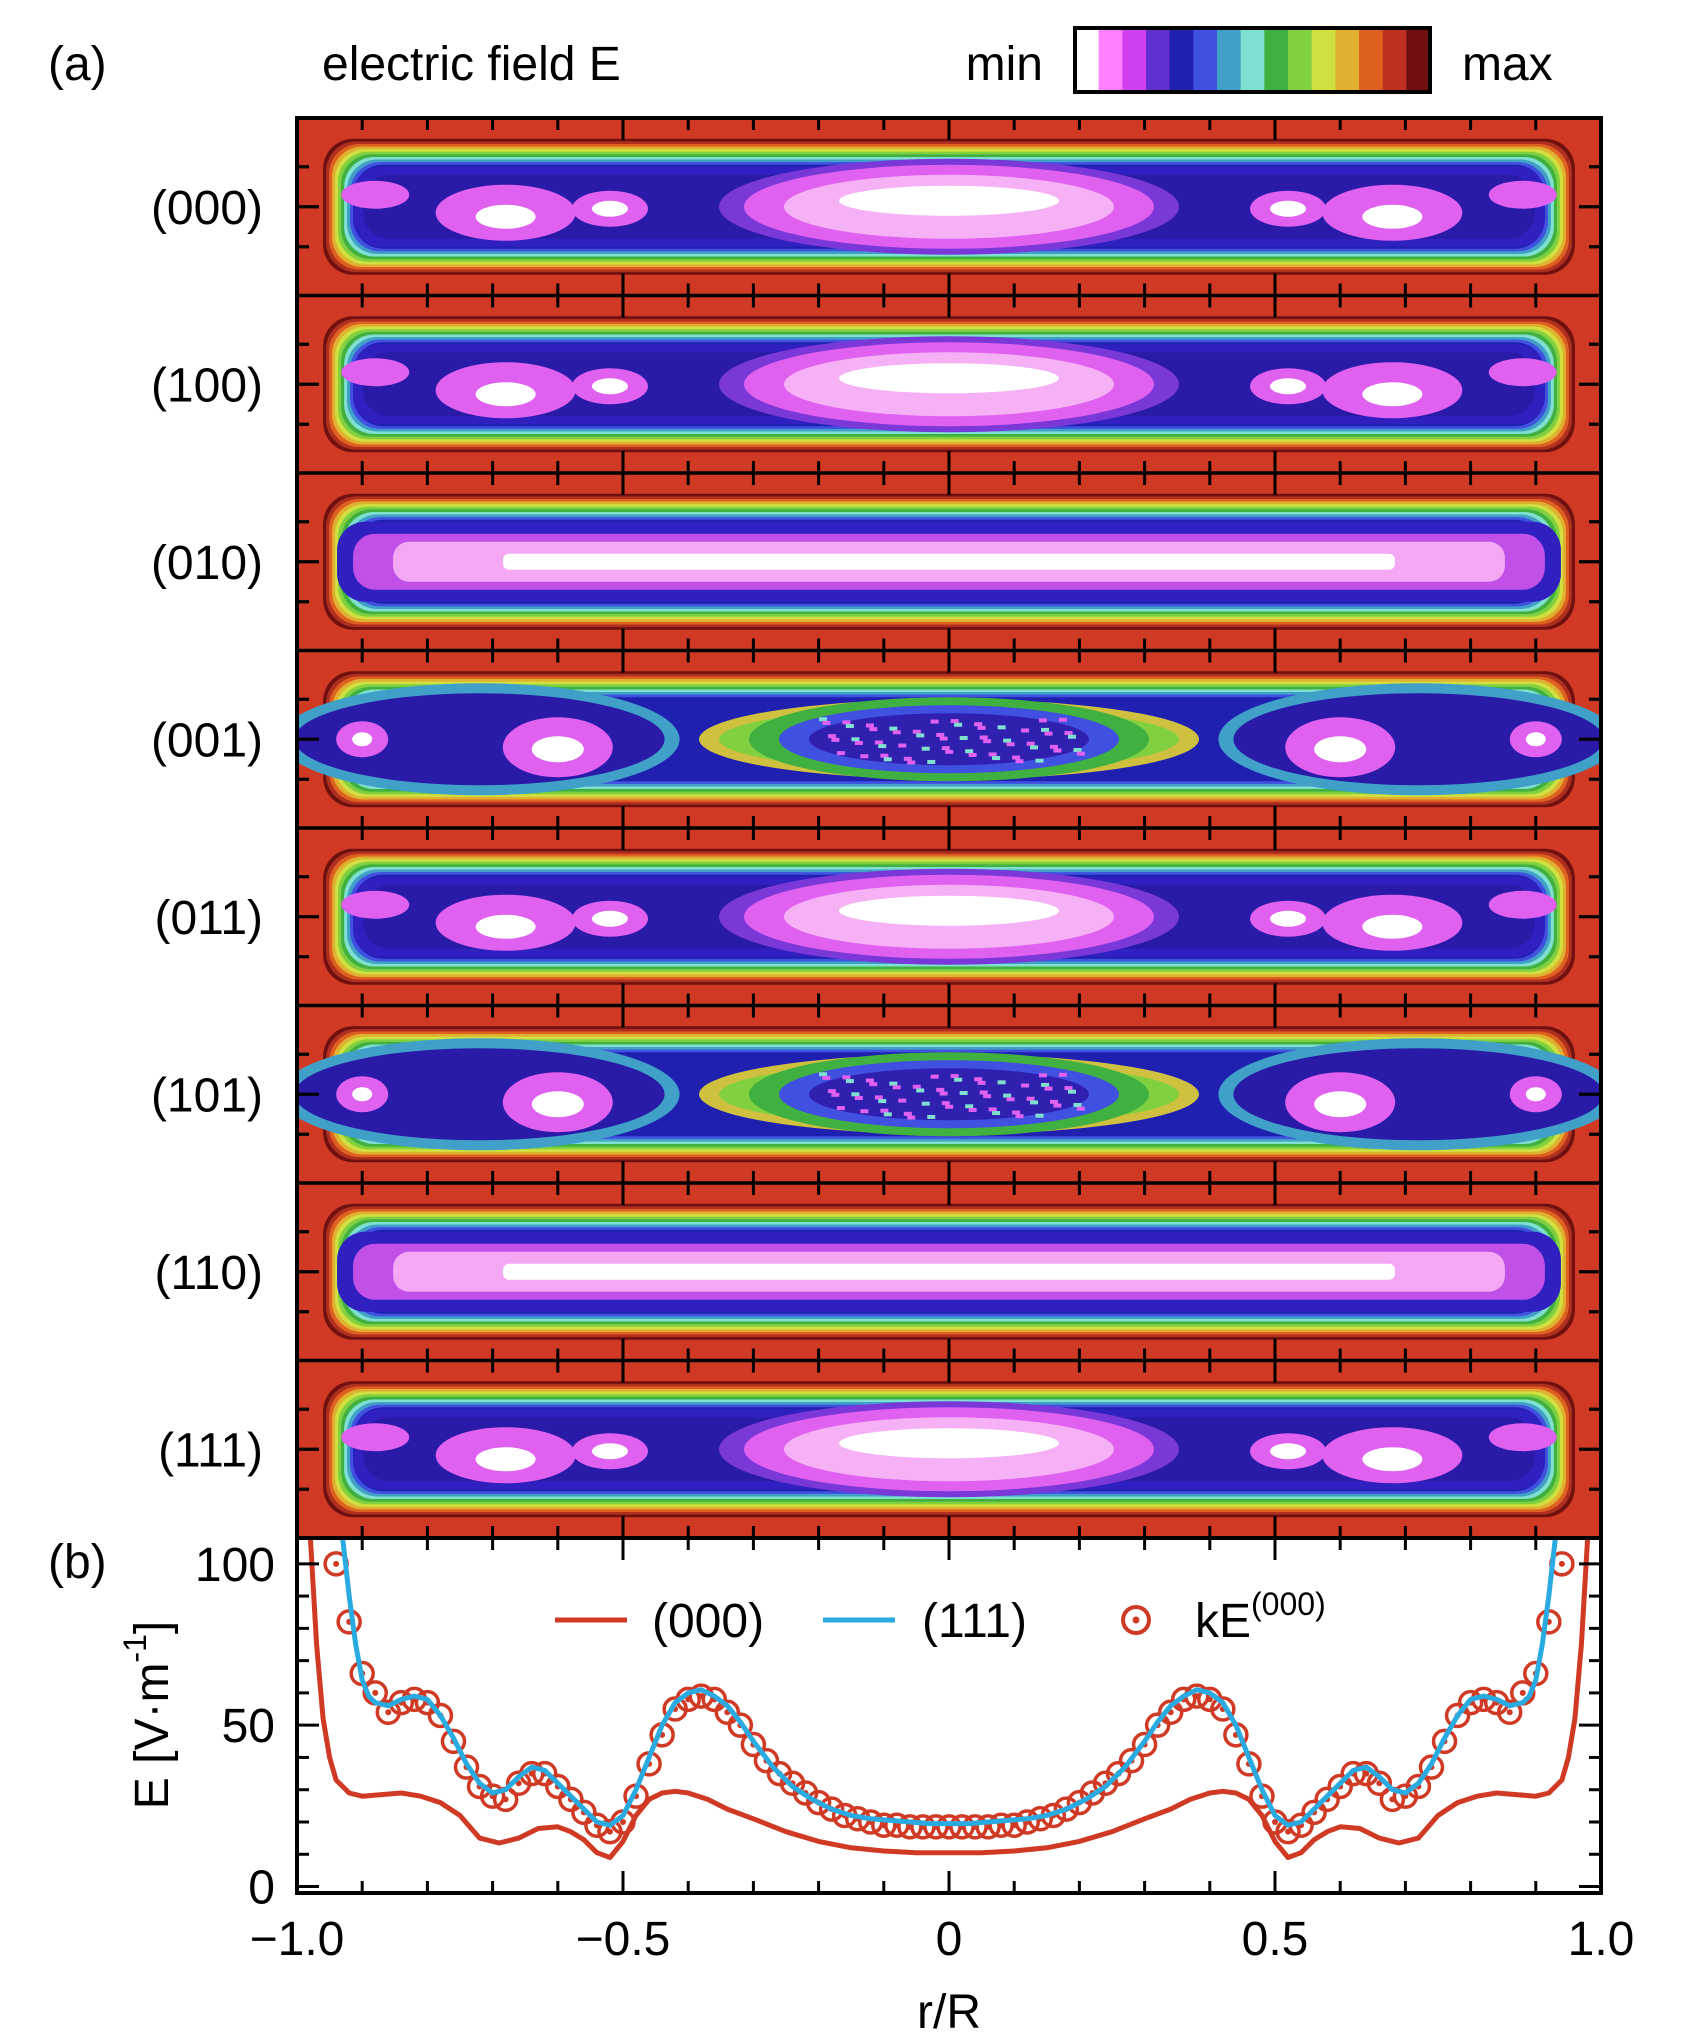 Image resolution: width=1683 pixels, height=2037 pixels. What do you see at coordinates (949, 2011) in the screenshot?
I see `x-axis-label: r/R` at bounding box center [949, 2011].